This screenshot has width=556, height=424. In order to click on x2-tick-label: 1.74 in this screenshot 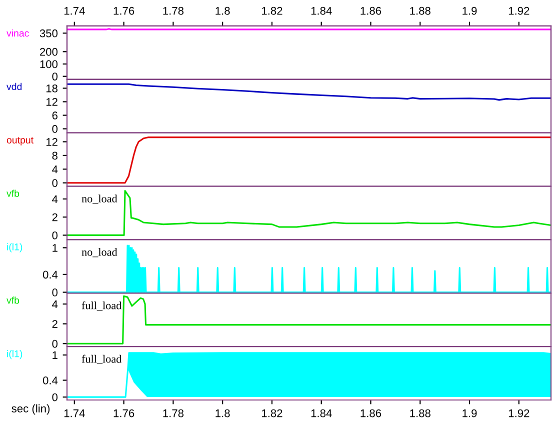, I will do `click(74, 11)`.